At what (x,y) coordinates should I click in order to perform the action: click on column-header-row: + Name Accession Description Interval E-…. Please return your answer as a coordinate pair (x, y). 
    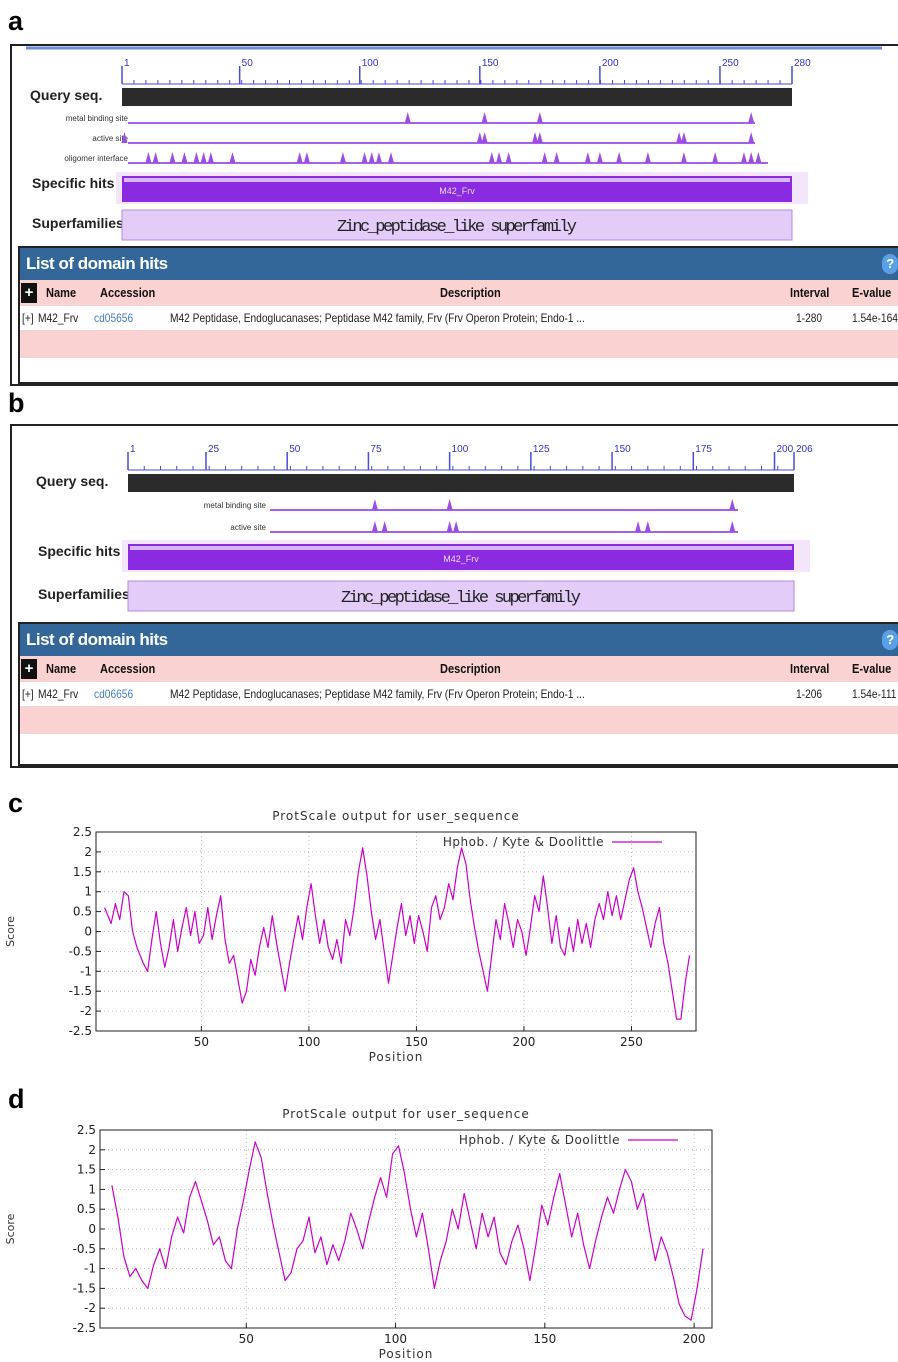
    Looking at the image, I should click on (459, 293).